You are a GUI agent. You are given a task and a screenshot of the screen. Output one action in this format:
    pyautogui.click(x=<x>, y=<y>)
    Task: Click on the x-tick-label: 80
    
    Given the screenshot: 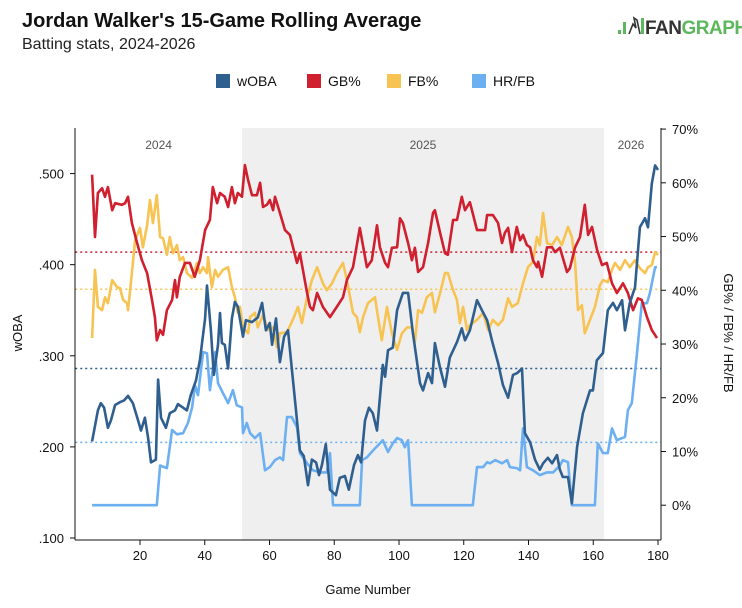 What is the action you would take?
    pyautogui.click(x=334, y=555)
    